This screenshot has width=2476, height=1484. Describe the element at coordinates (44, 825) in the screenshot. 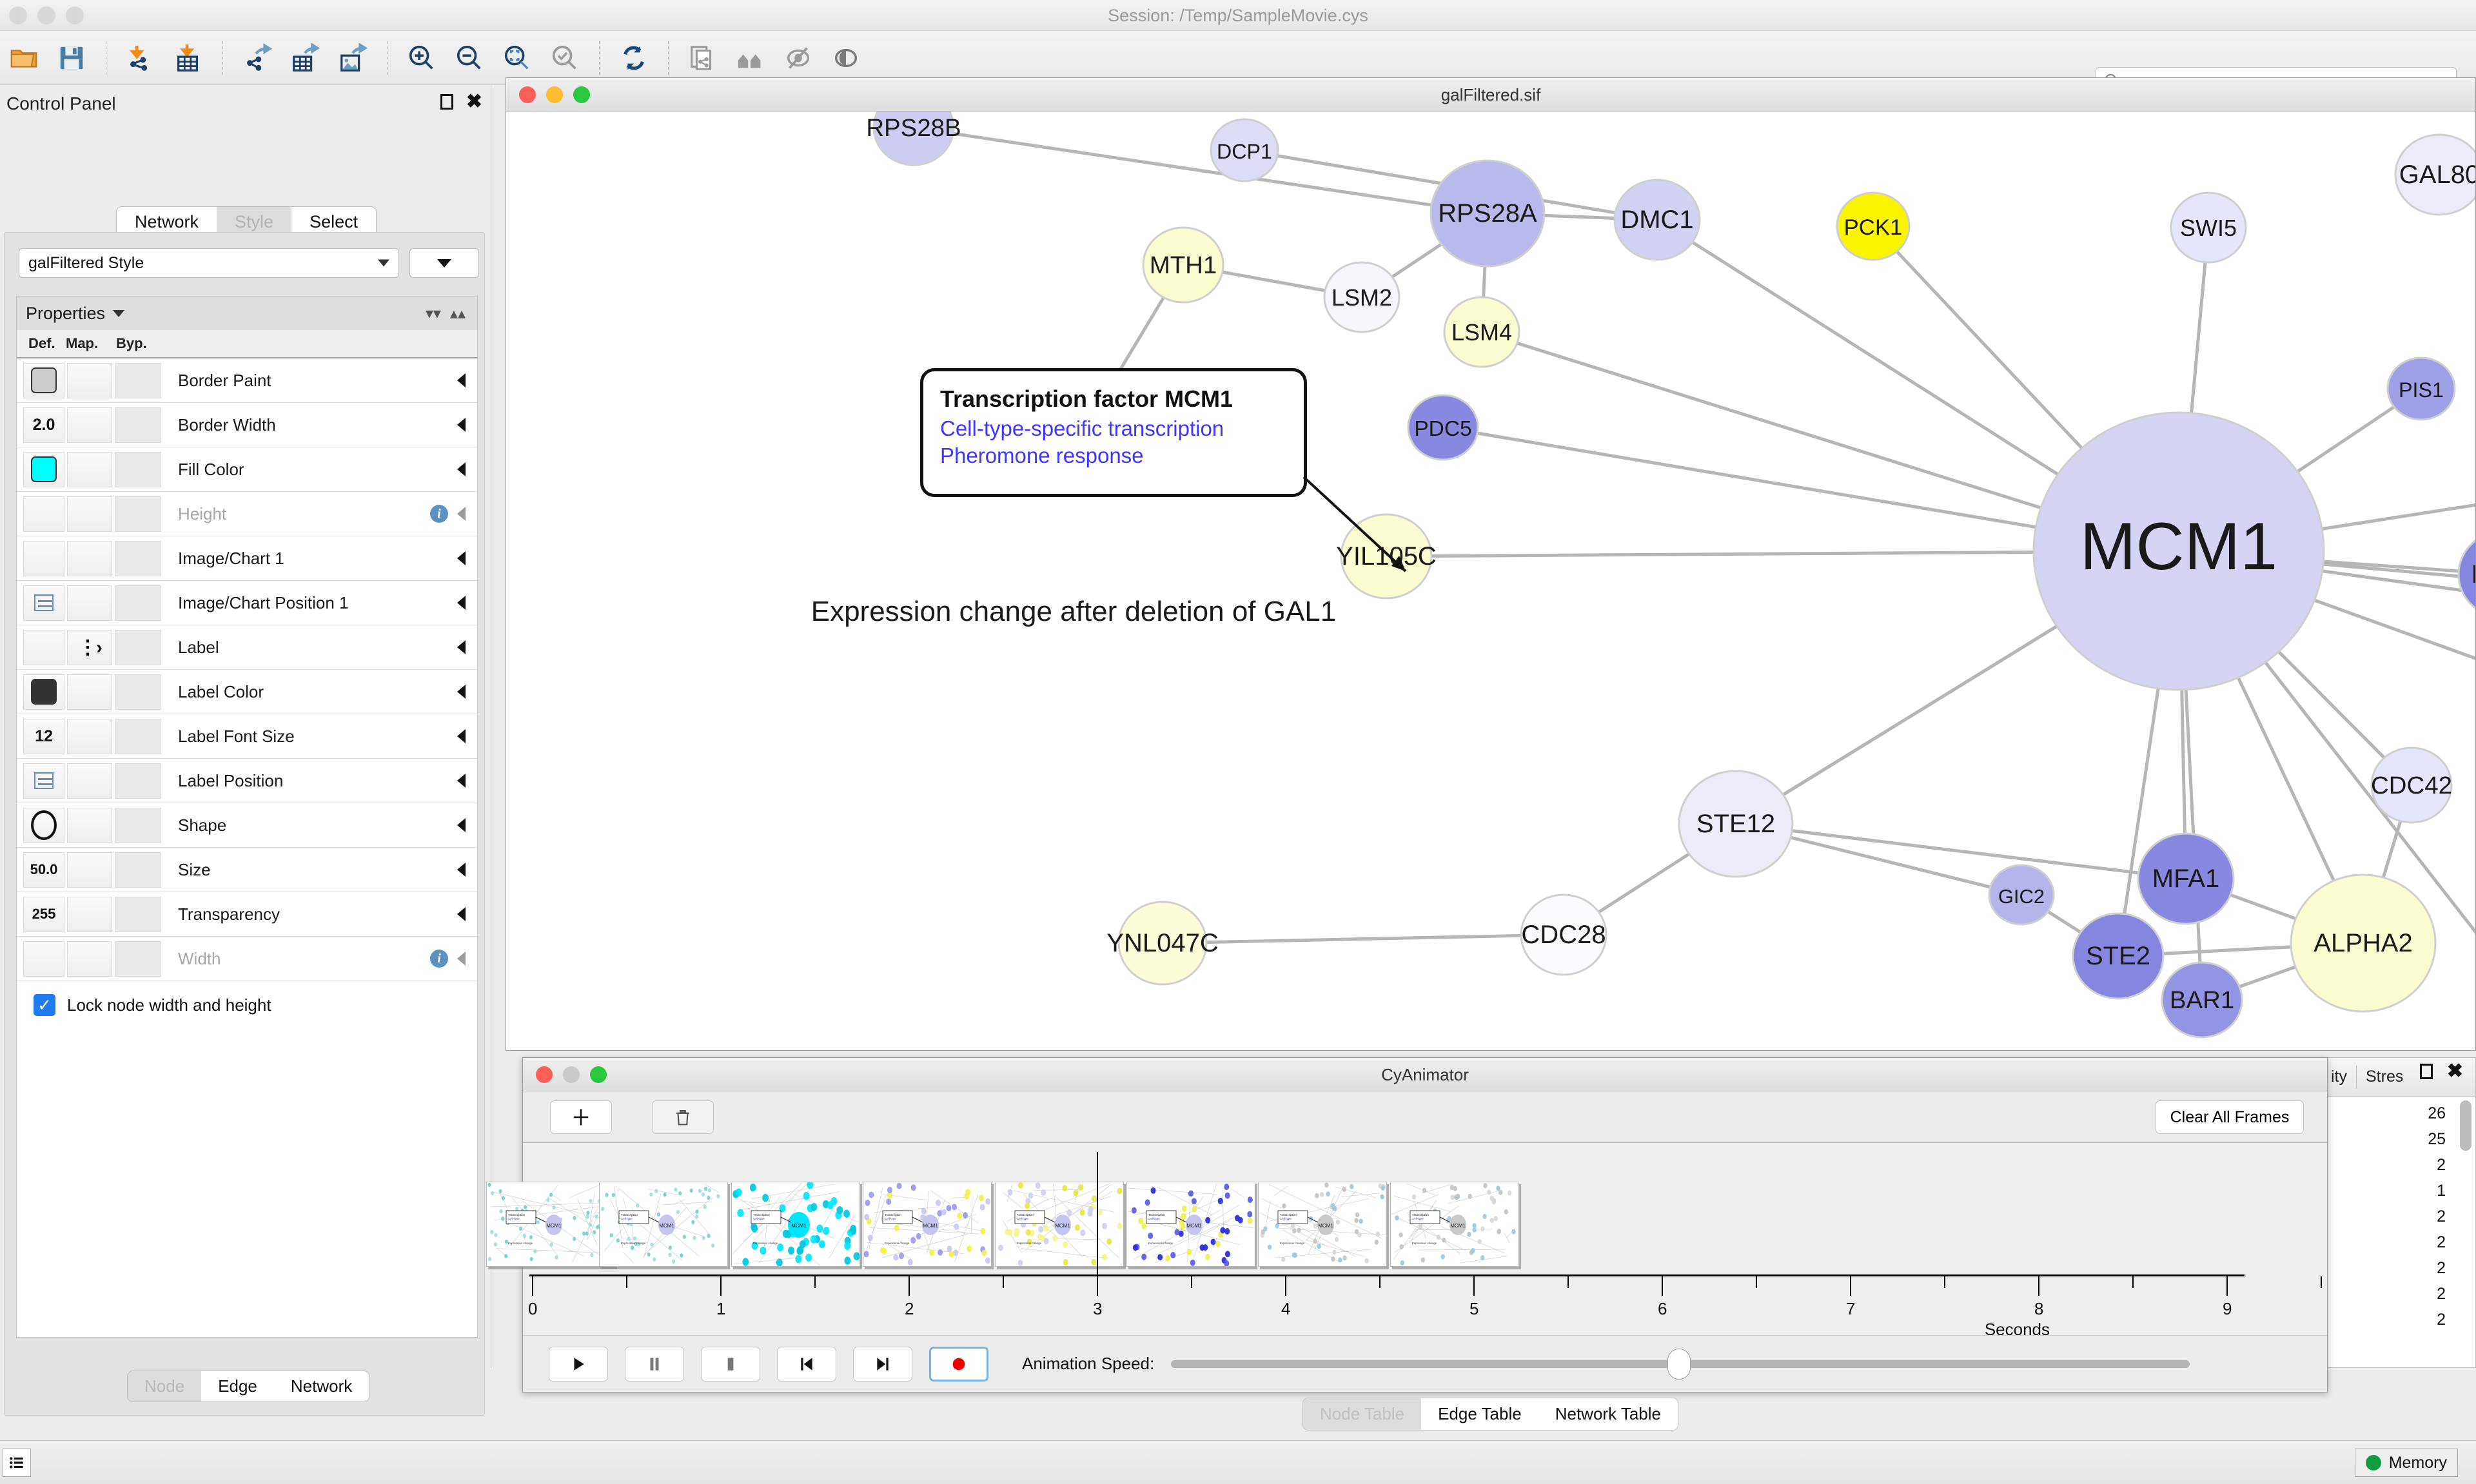

I see `shape-icon` at that location.